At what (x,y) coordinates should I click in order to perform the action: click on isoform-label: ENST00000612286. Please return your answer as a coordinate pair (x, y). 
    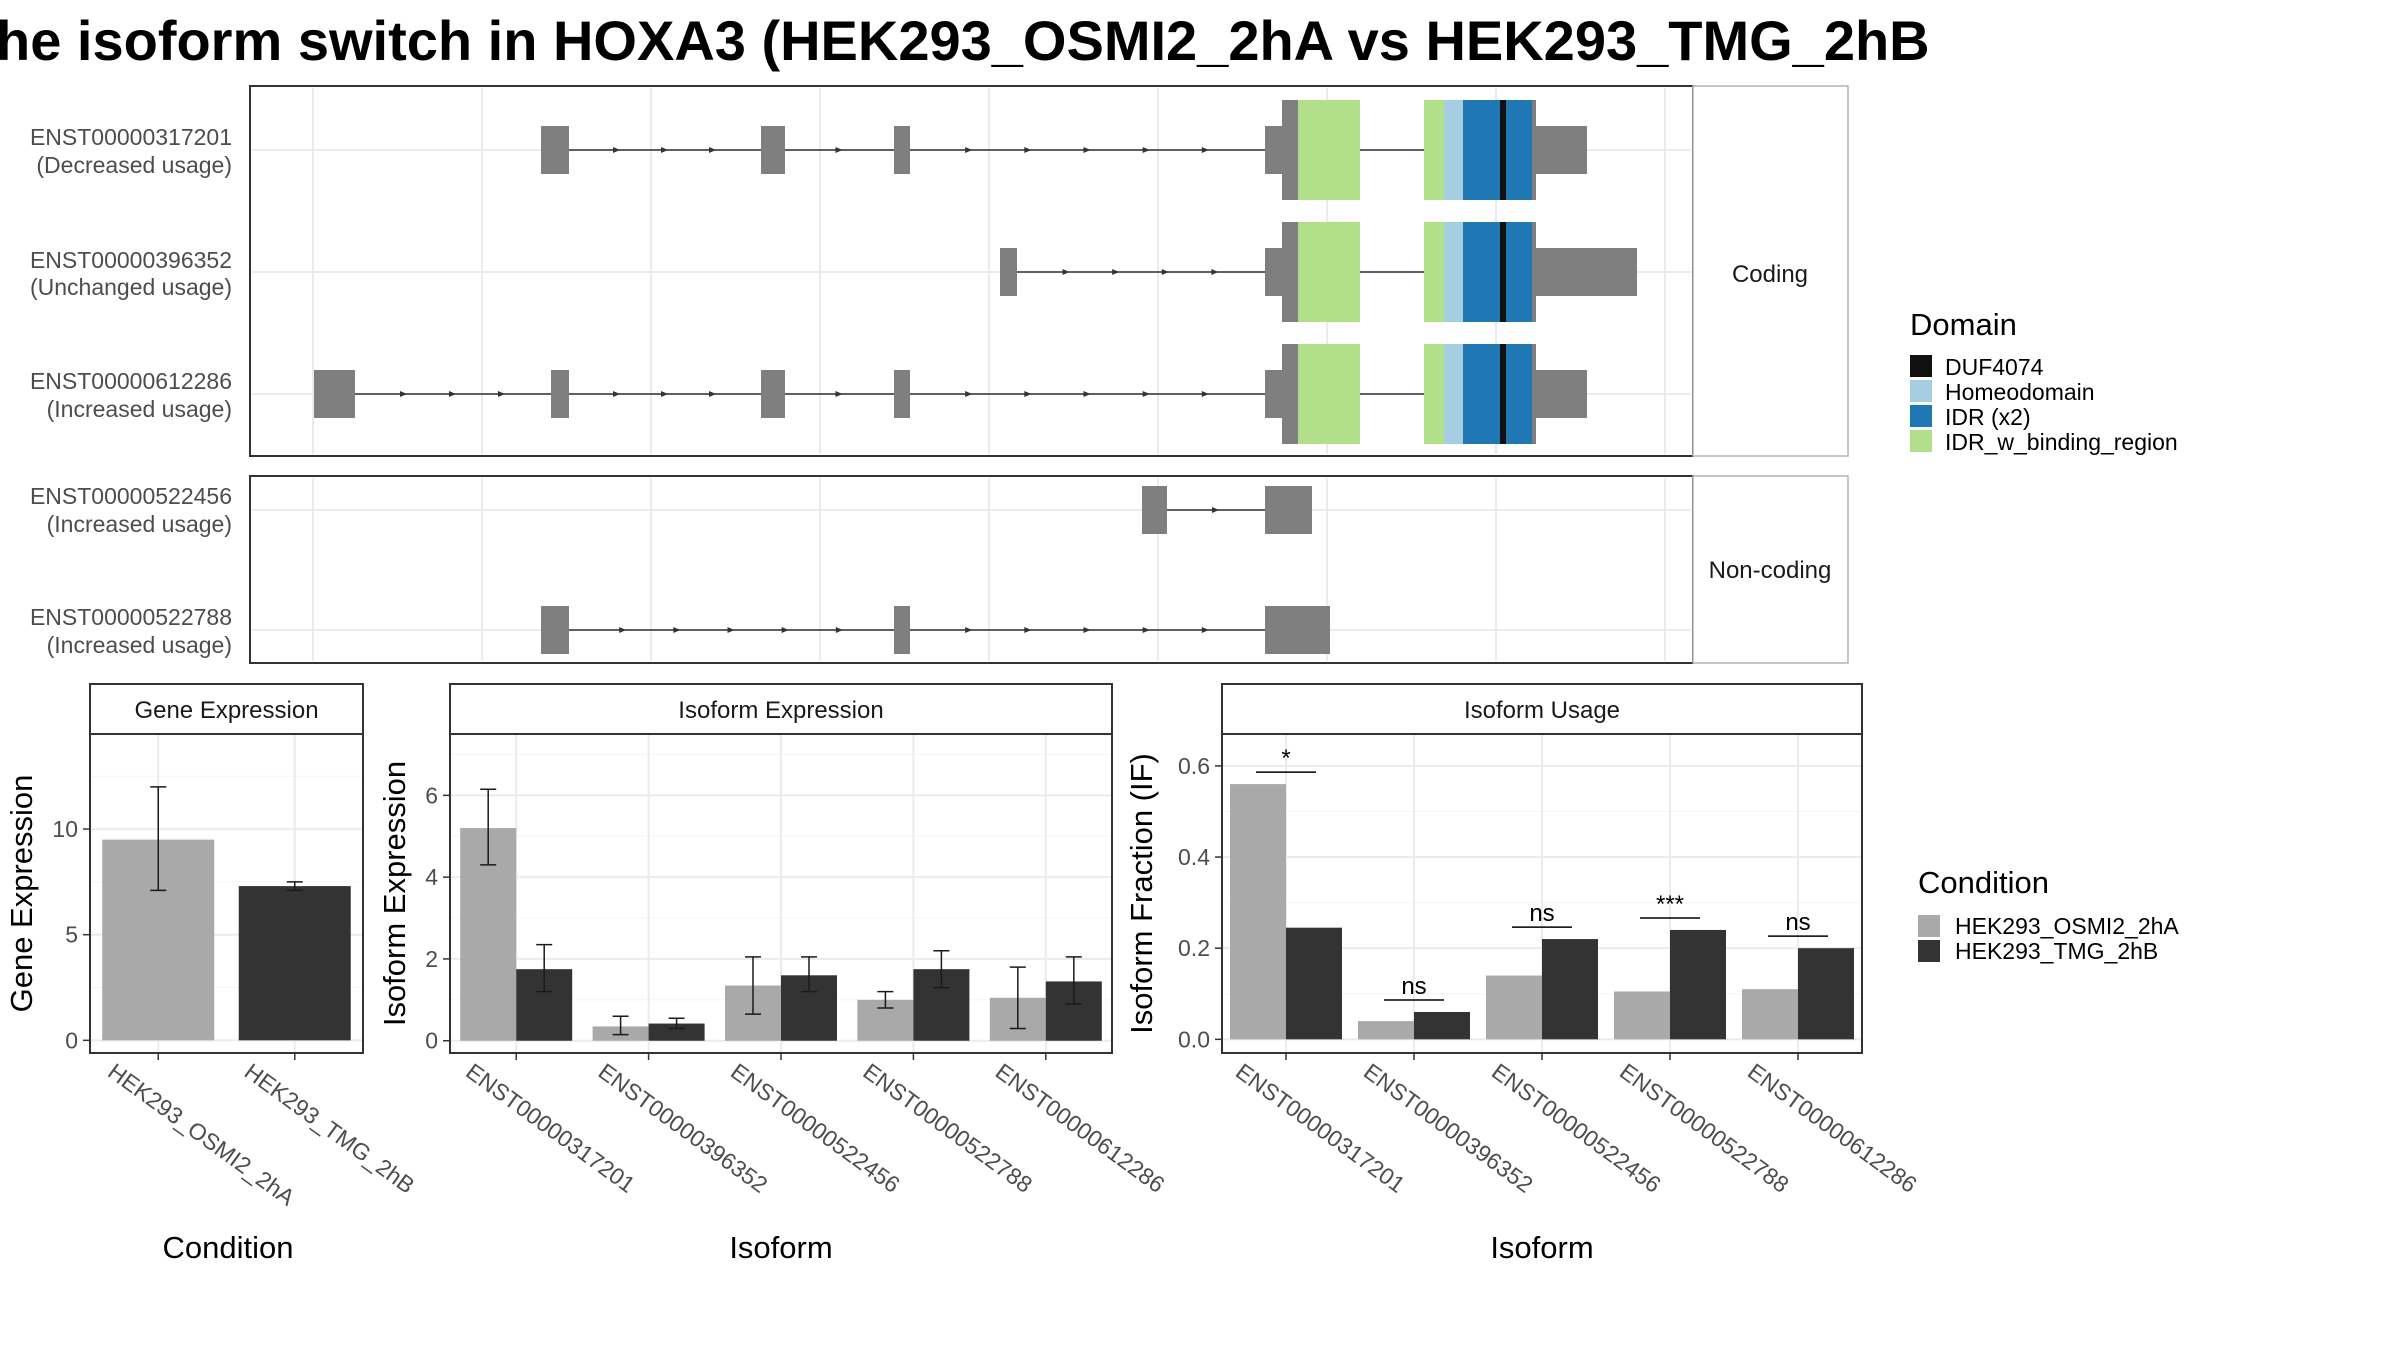
    Looking at the image, I should click on (131, 381).